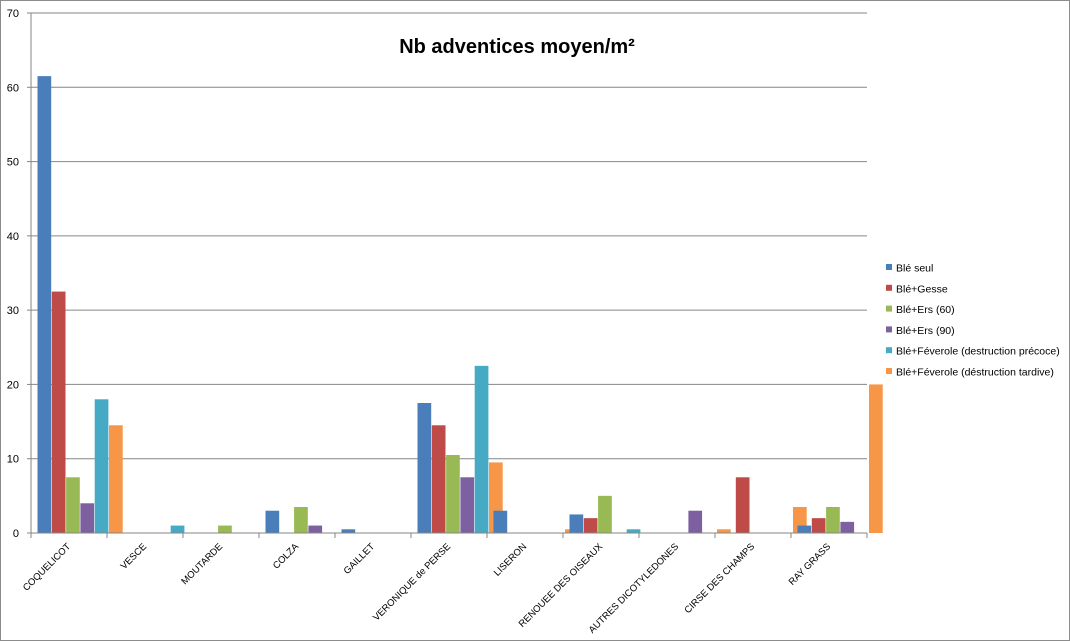 Image resolution: width=1070 pixels, height=641 pixels. I want to click on x-tick-label: LISERON, so click(510, 559).